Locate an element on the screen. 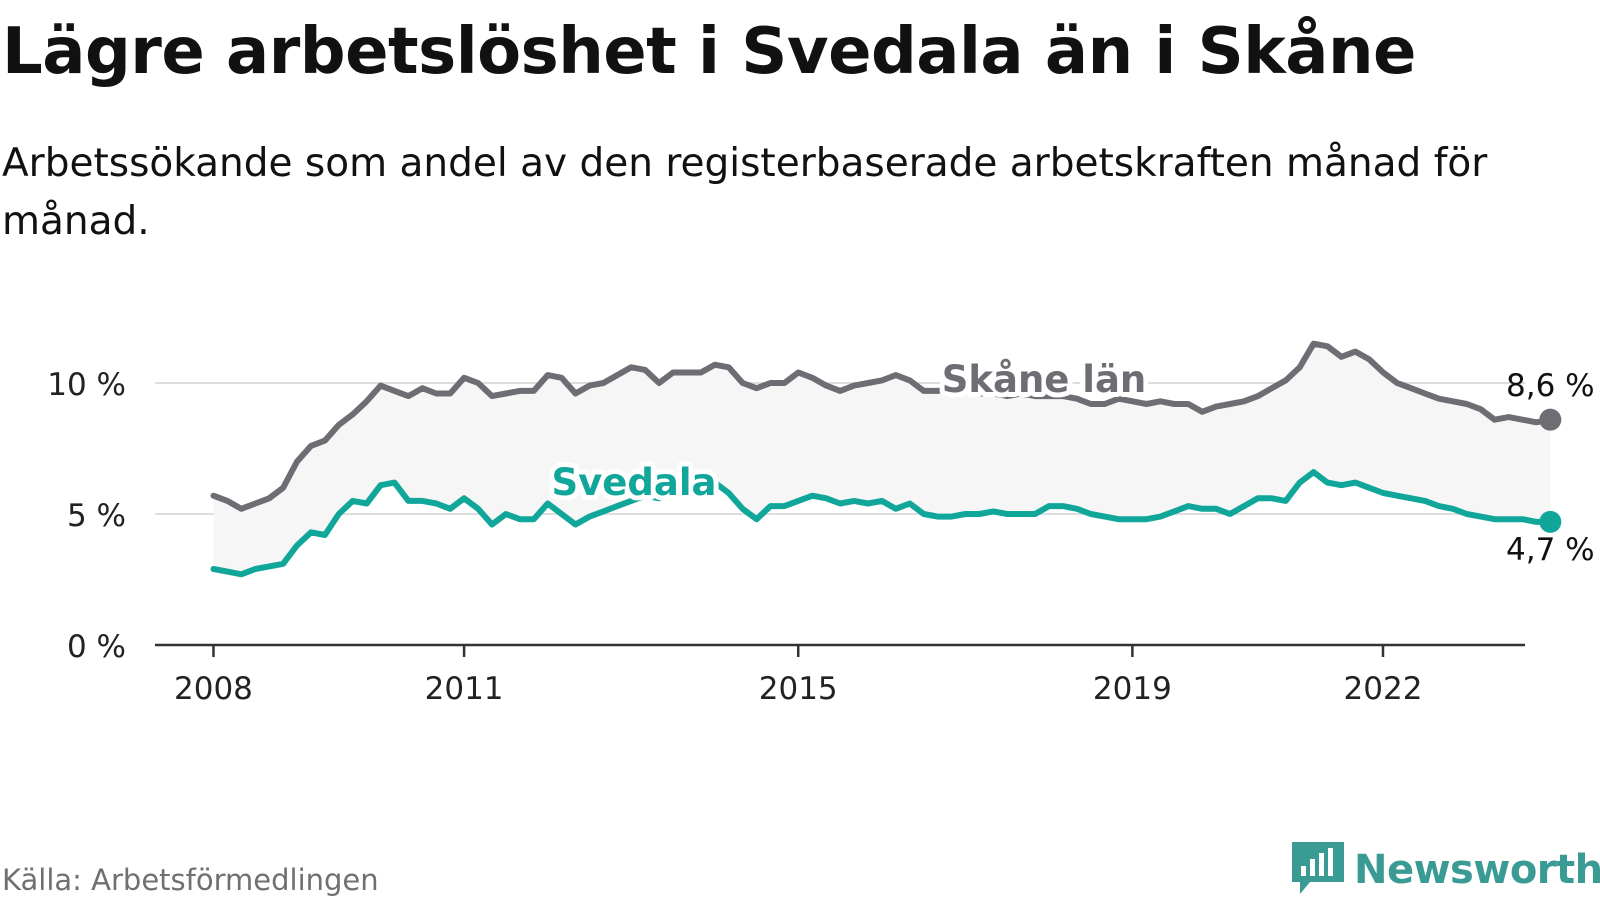  end-dot-skane is located at coordinates (1550, 419).